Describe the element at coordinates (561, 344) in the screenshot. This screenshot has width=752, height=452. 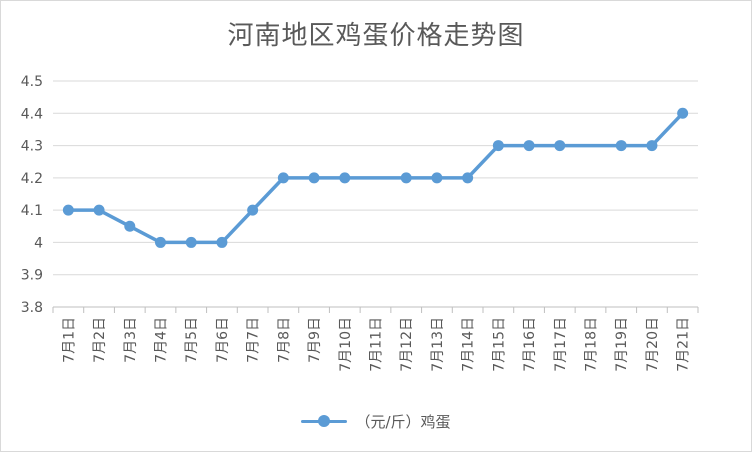
I see `x-tick-label: 7月17日` at that location.